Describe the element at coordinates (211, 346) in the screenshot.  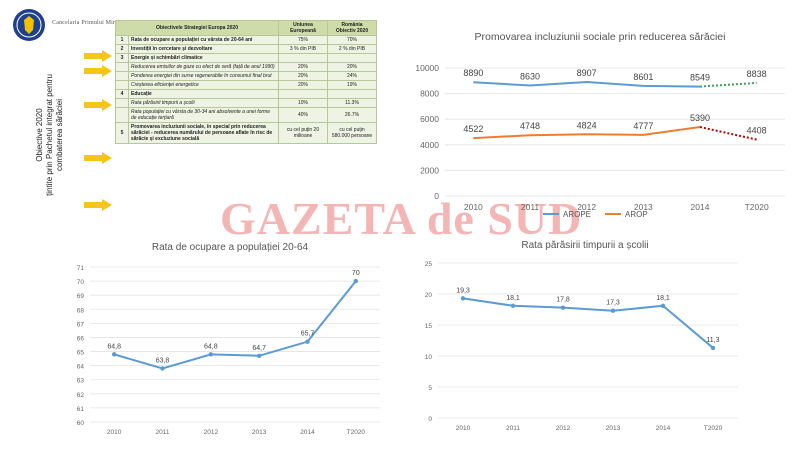
I see `data-label: 64,8` at that location.